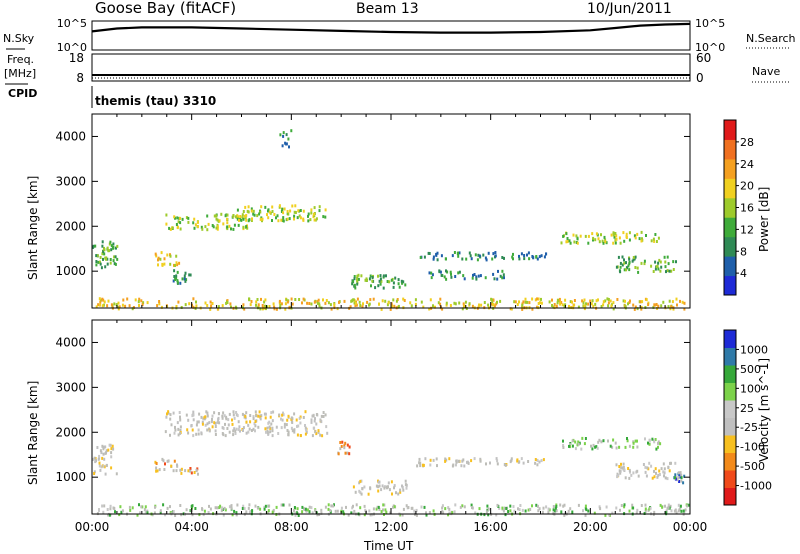 Image resolution: width=800 pixels, height=554 pixels. What do you see at coordinates (191, 527) in the screenshot?
I see `x-tick-label: 04:00` at bounding box center [191, 527].